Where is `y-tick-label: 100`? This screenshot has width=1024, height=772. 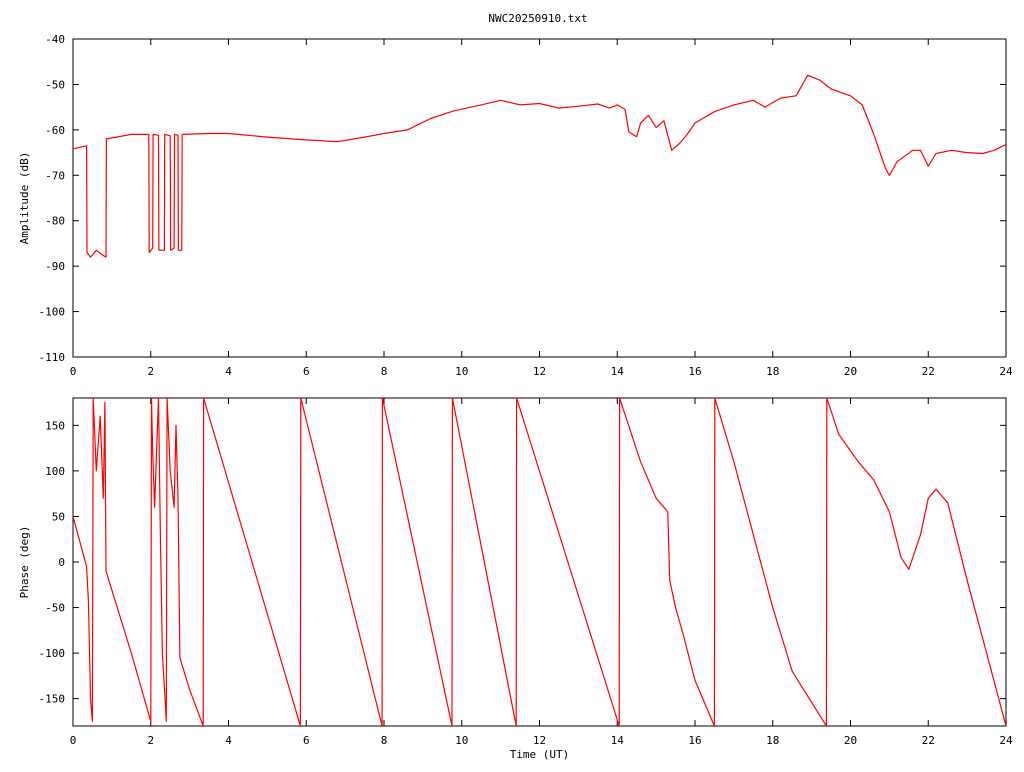 y-tick-label: 100 is located at coordinates (55, 471).